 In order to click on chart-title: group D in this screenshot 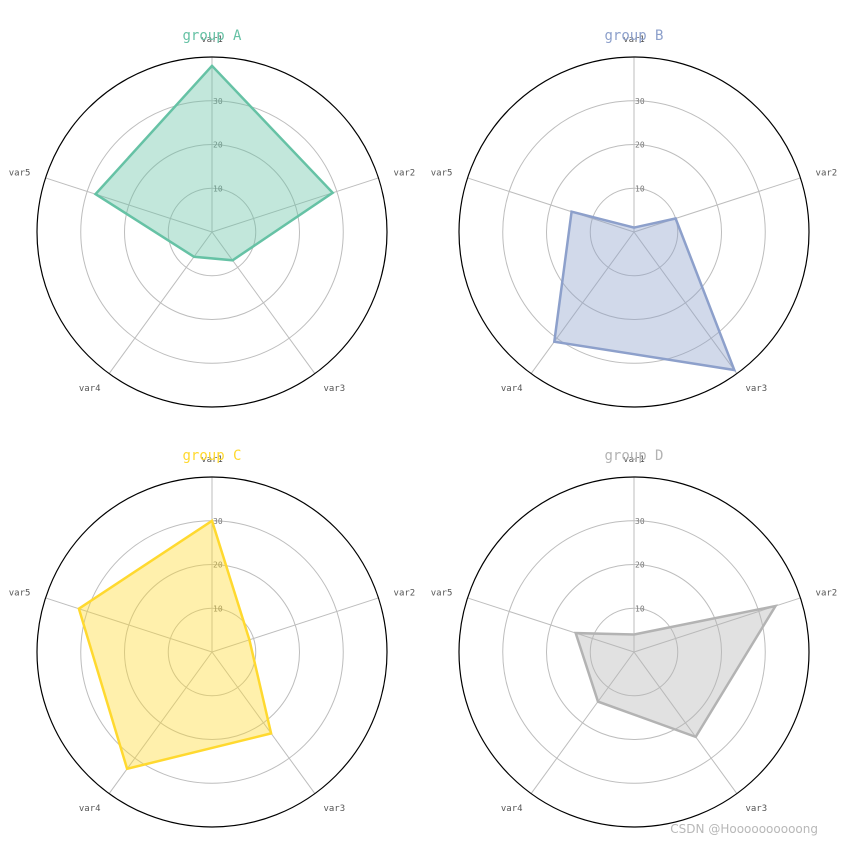, I will do `click(633, 456)`.